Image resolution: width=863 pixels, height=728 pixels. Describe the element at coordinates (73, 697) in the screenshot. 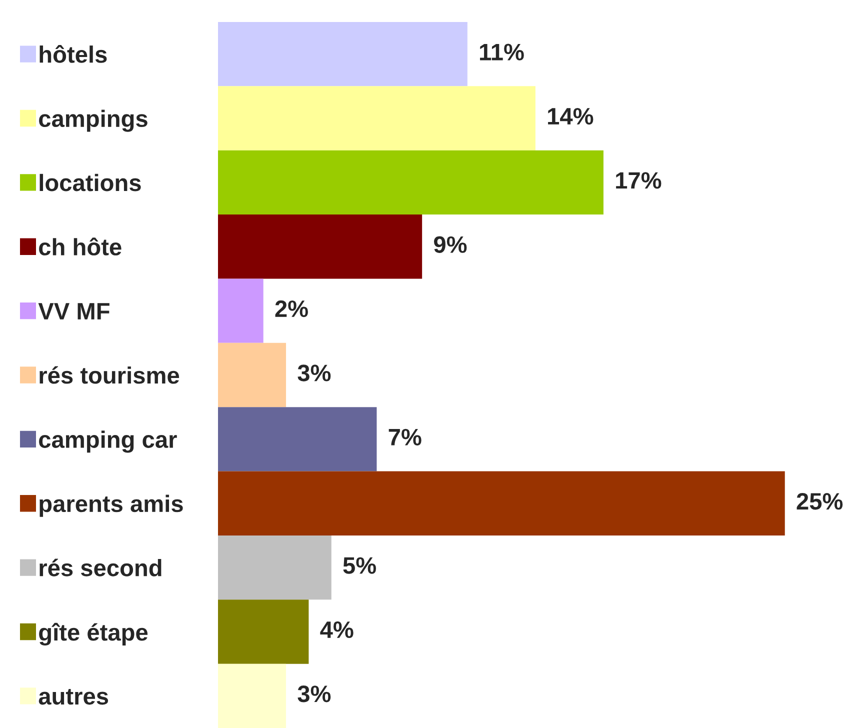

I see `y-tick-label: autres` at that location.